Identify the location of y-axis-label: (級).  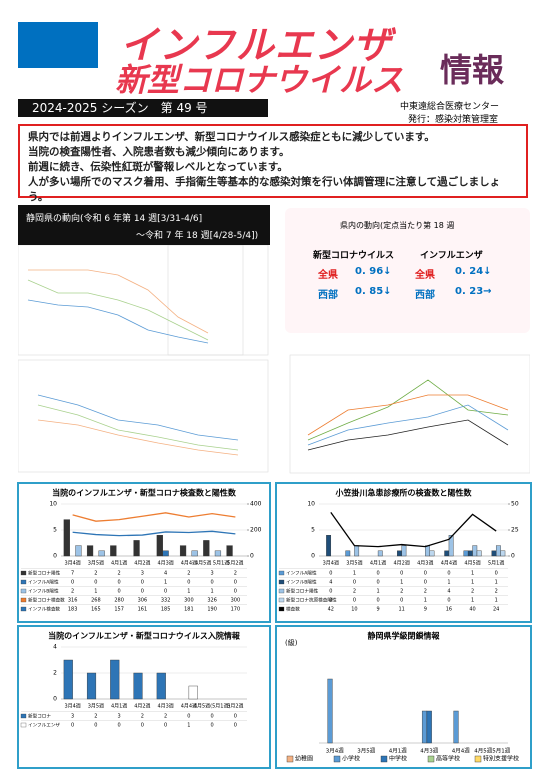
(291, 642).